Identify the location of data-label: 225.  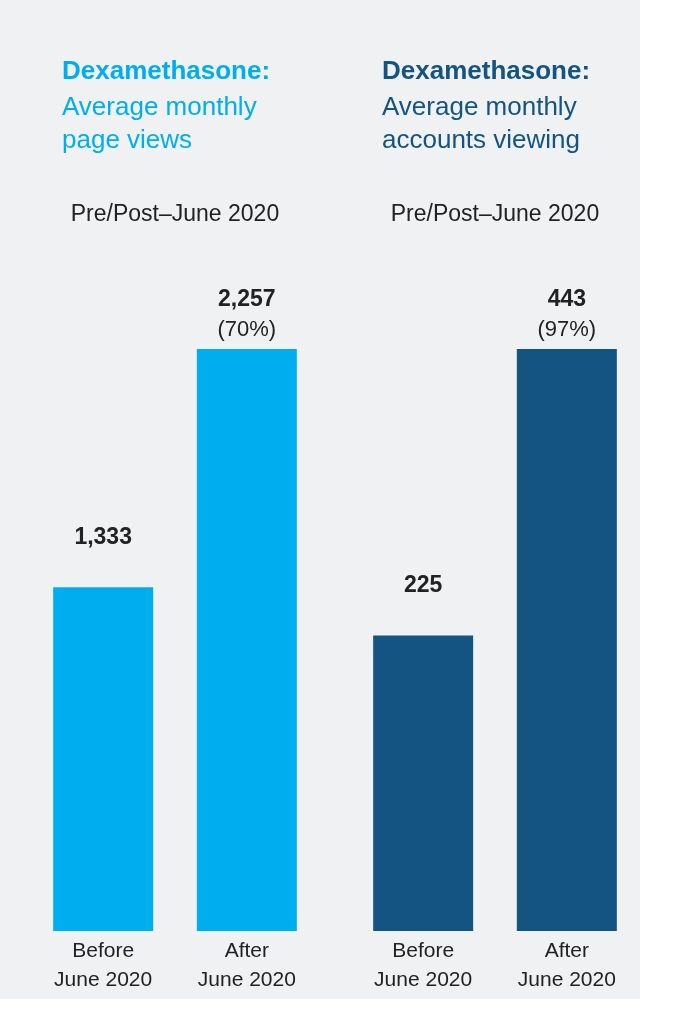
(423, 584).